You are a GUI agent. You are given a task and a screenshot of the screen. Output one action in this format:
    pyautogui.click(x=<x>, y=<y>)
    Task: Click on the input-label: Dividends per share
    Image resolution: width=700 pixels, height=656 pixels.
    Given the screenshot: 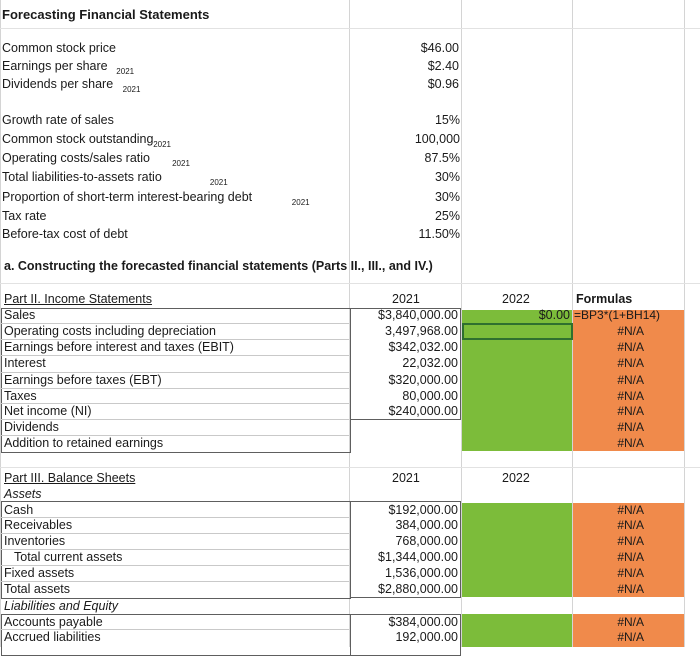 What is the action you would take?
    pyautogui.click(x=58, y=84)
    